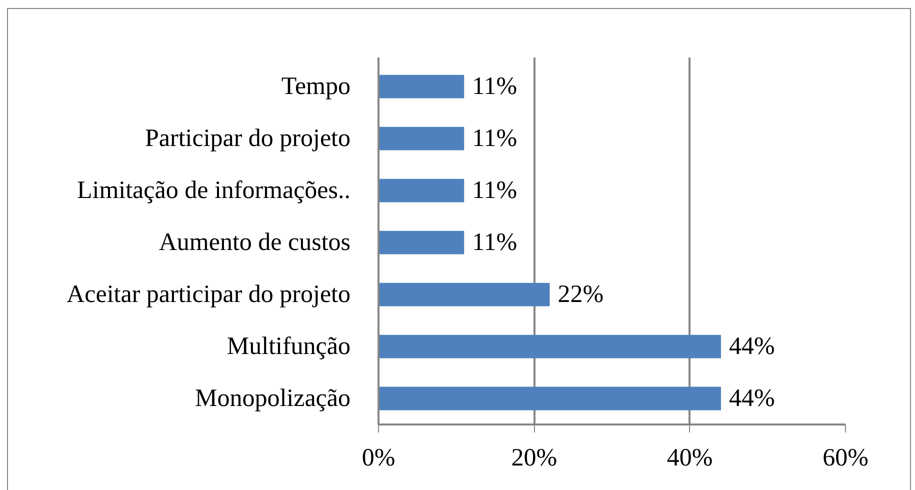  Describe the element at coordinates (208, 294) in the screenshot. I see `y-tick-label: Aceitar participar do projeto` at that location.